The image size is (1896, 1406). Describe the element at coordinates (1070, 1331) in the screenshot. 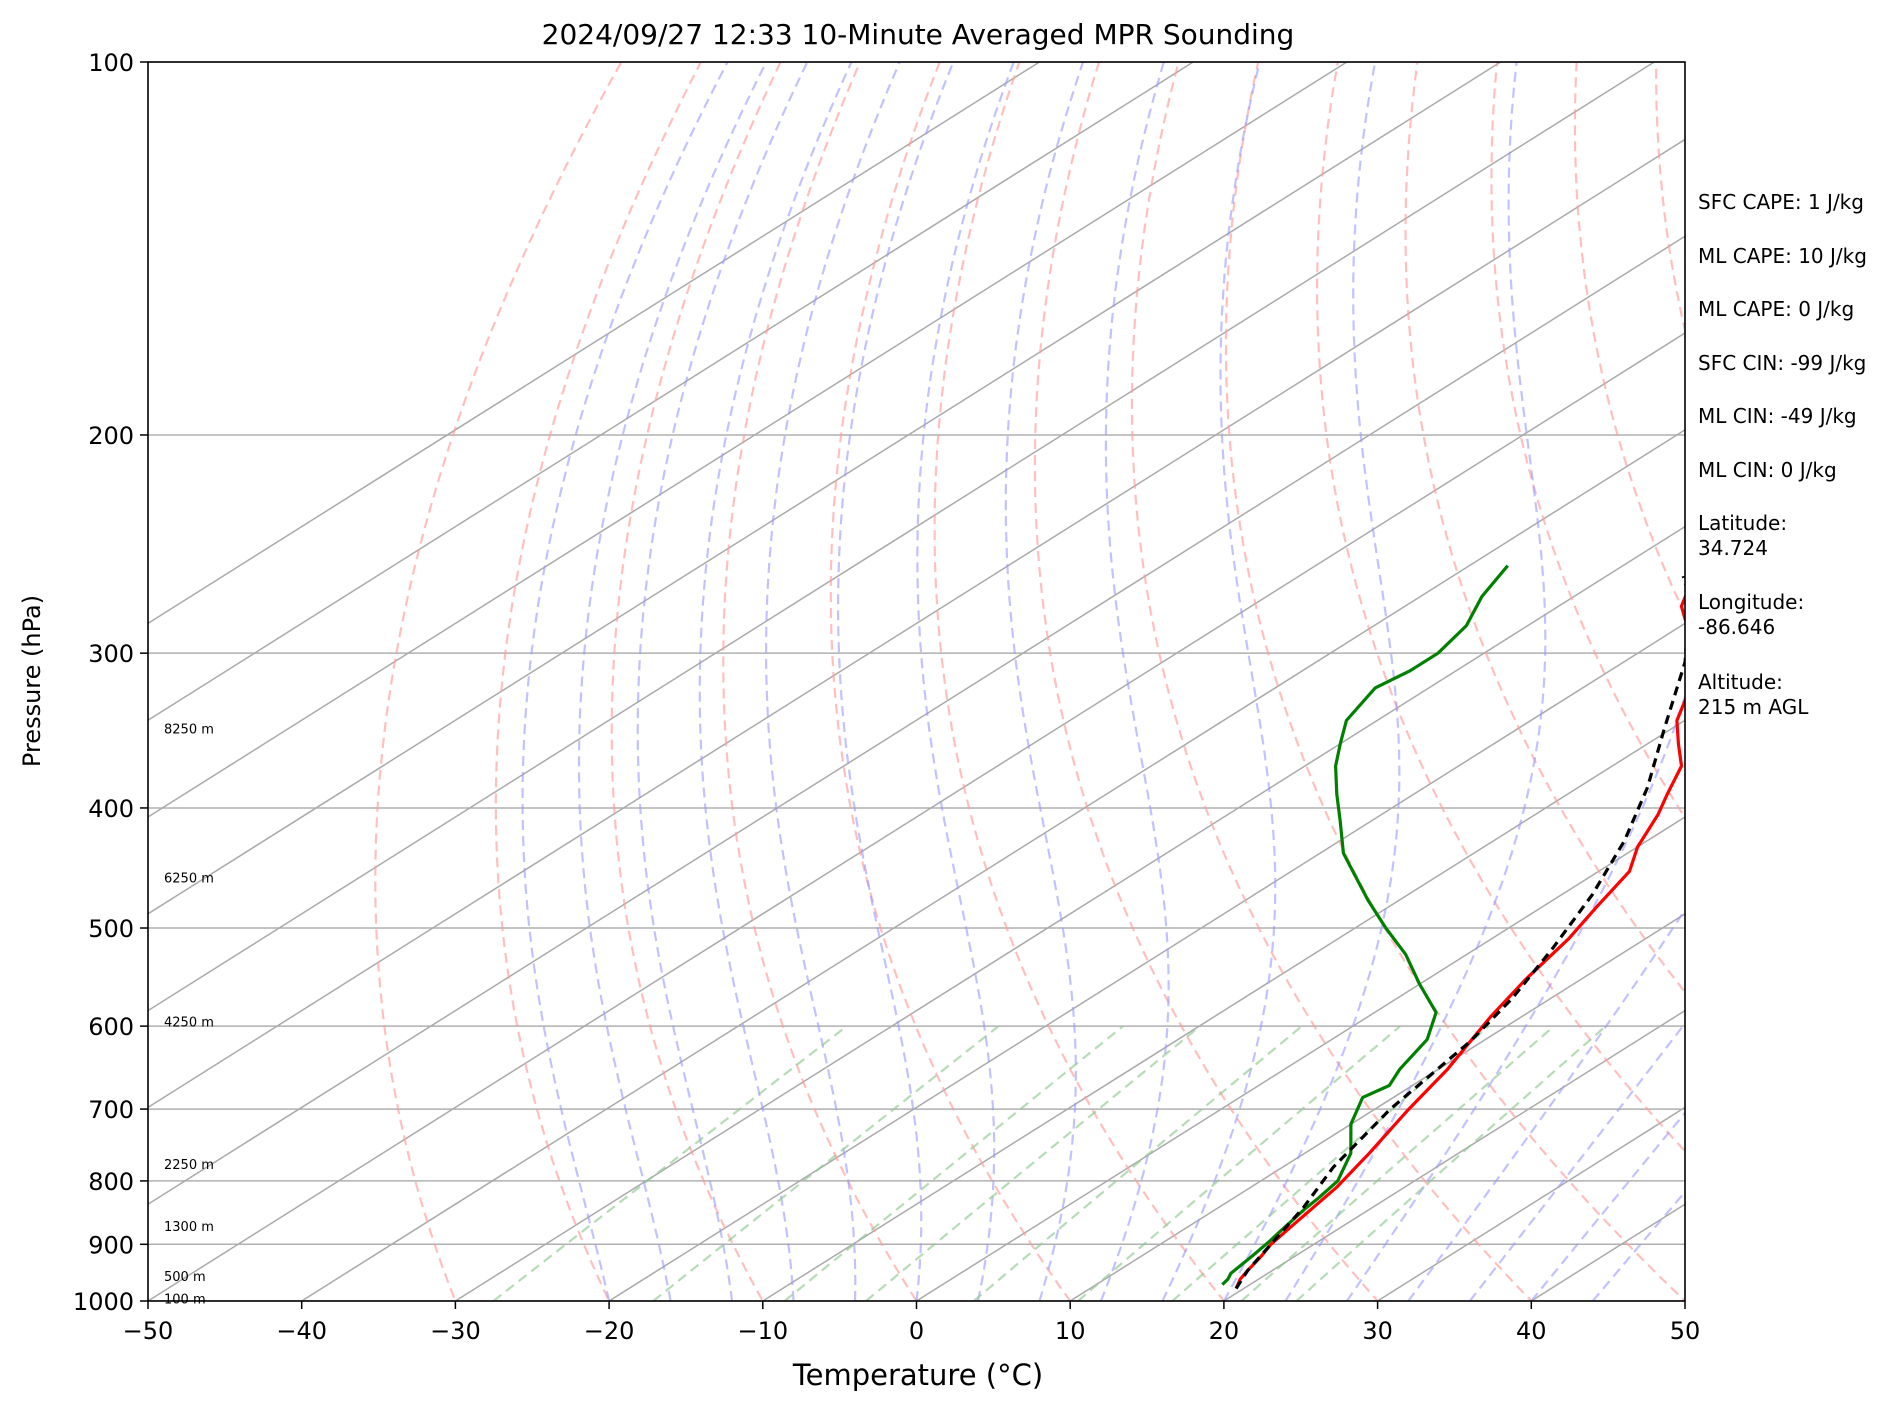

I see `x-tick-label: 10` at that location.